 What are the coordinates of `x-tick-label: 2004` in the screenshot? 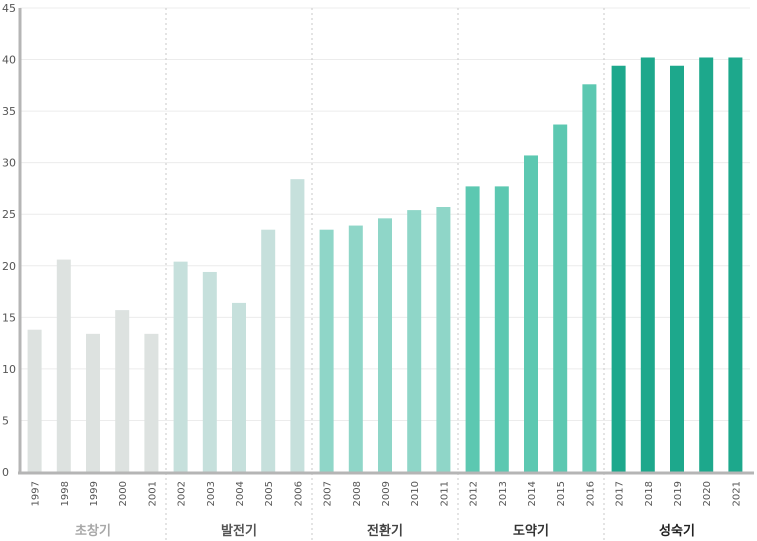 It's located at (240, 493).